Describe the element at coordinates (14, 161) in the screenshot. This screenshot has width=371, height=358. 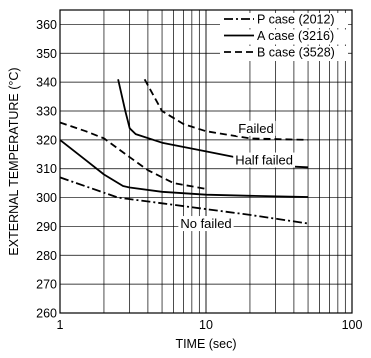
I see `y-axis-label: EXTERNAL TEMPERATURE (°C)` at that location.